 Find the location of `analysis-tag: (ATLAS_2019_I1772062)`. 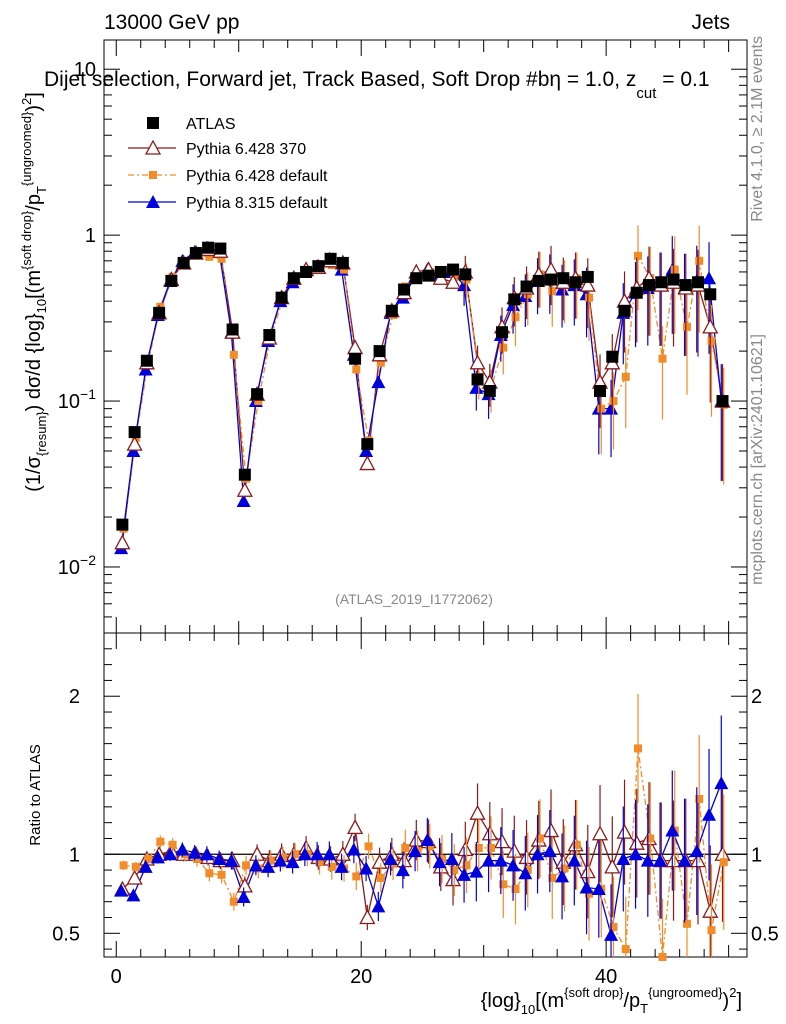

analysis-tag: (ATLAS_2019_I1772062) is located at coordinates (414, 599).